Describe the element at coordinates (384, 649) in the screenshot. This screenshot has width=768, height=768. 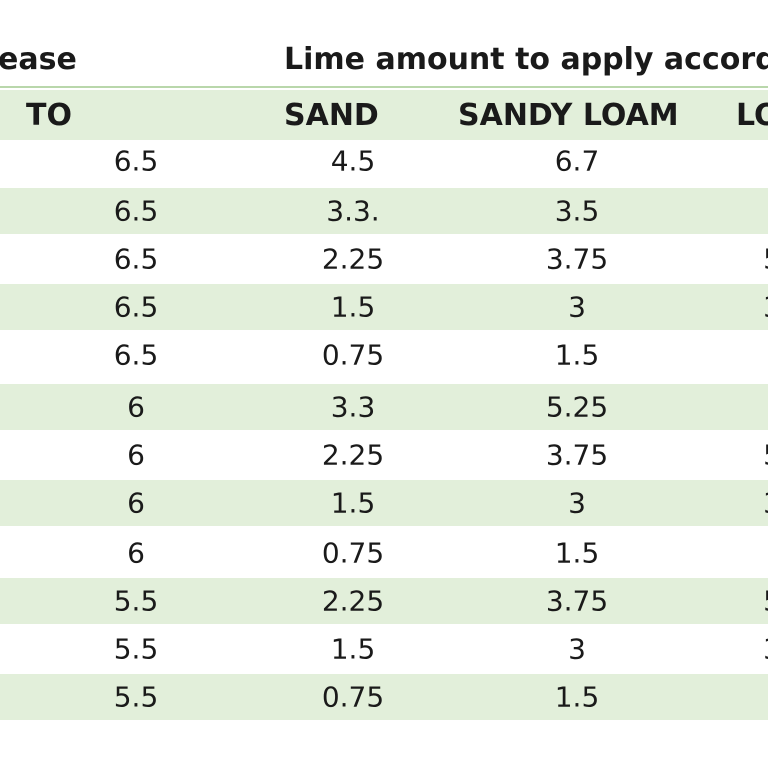
I see `table-row: 5.5 1.5 3 3` at that location.